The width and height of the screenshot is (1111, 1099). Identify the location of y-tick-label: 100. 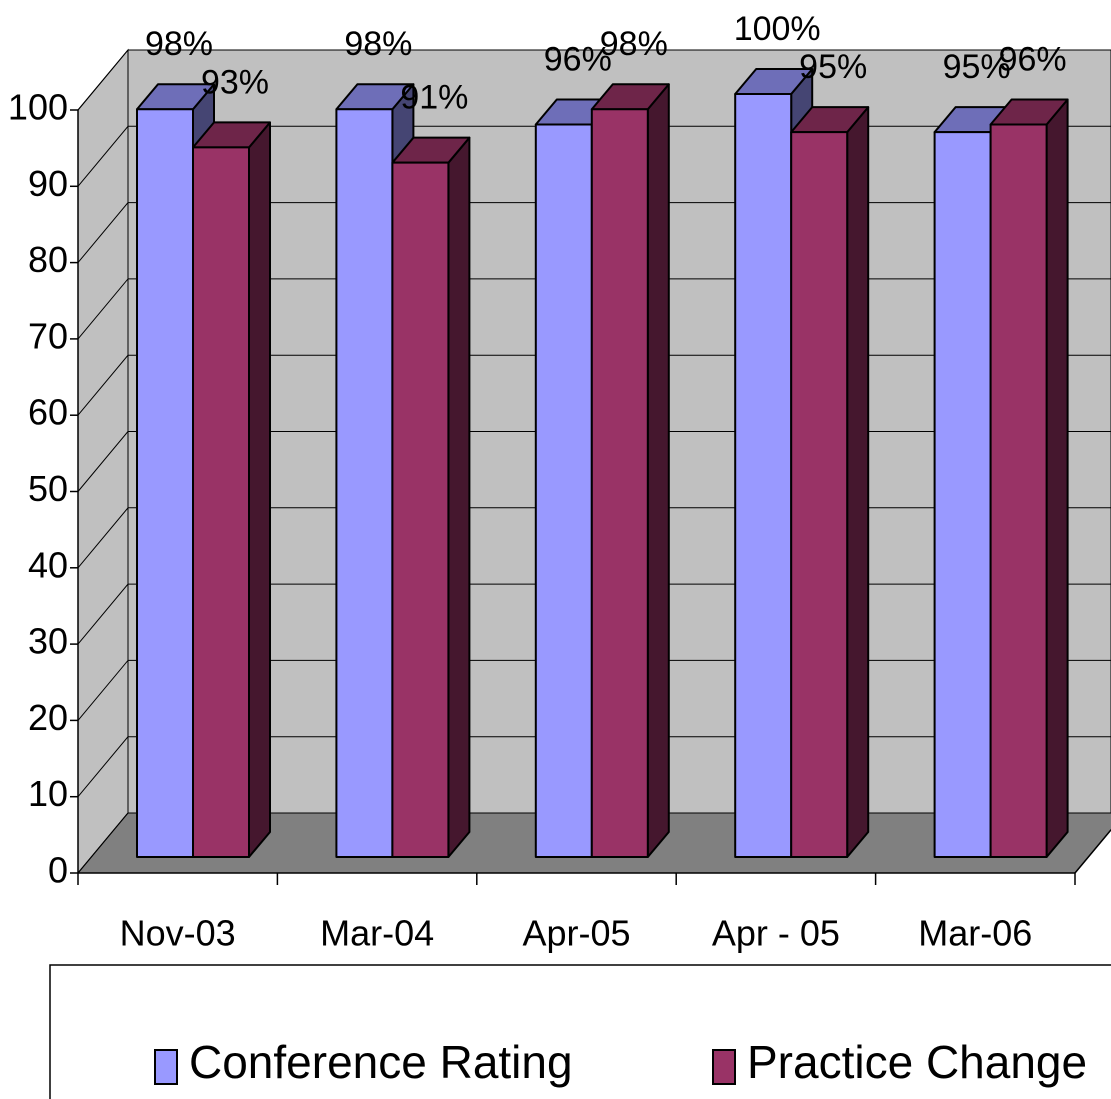
(38, 107).